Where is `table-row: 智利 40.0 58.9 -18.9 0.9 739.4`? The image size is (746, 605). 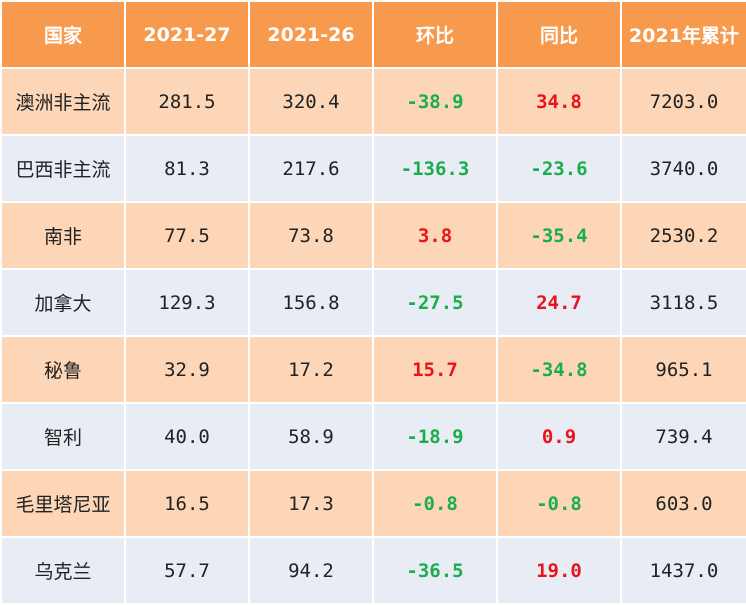
table-row: 智利 40.0 58.9 -18.9 0.9 739.4 is located at coordinates (373, 436).